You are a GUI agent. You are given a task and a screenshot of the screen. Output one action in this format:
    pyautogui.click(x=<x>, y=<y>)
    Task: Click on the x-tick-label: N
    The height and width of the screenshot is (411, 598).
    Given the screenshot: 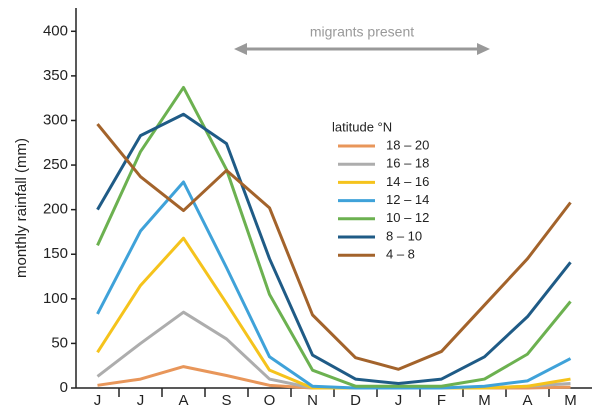 What is the action you would take?
    pyautogui.click(x=312, y=400)
    